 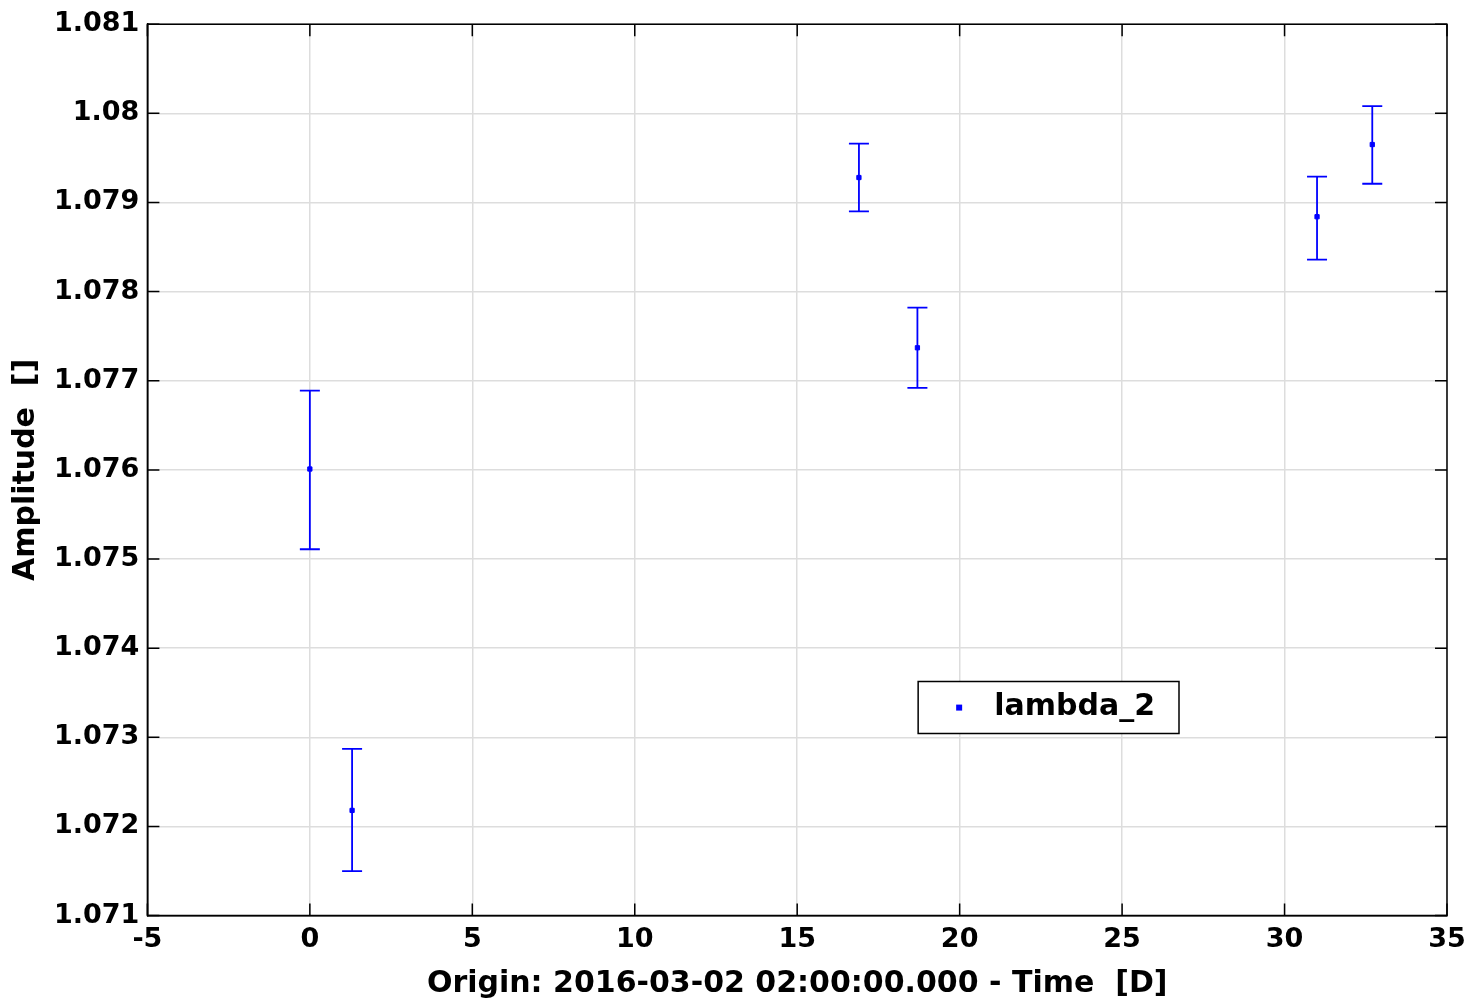 What do you see at coordinates (97, 557) in the screenshot?
I see `y-tick-label: 1.075` at bounding box center [97, 557].